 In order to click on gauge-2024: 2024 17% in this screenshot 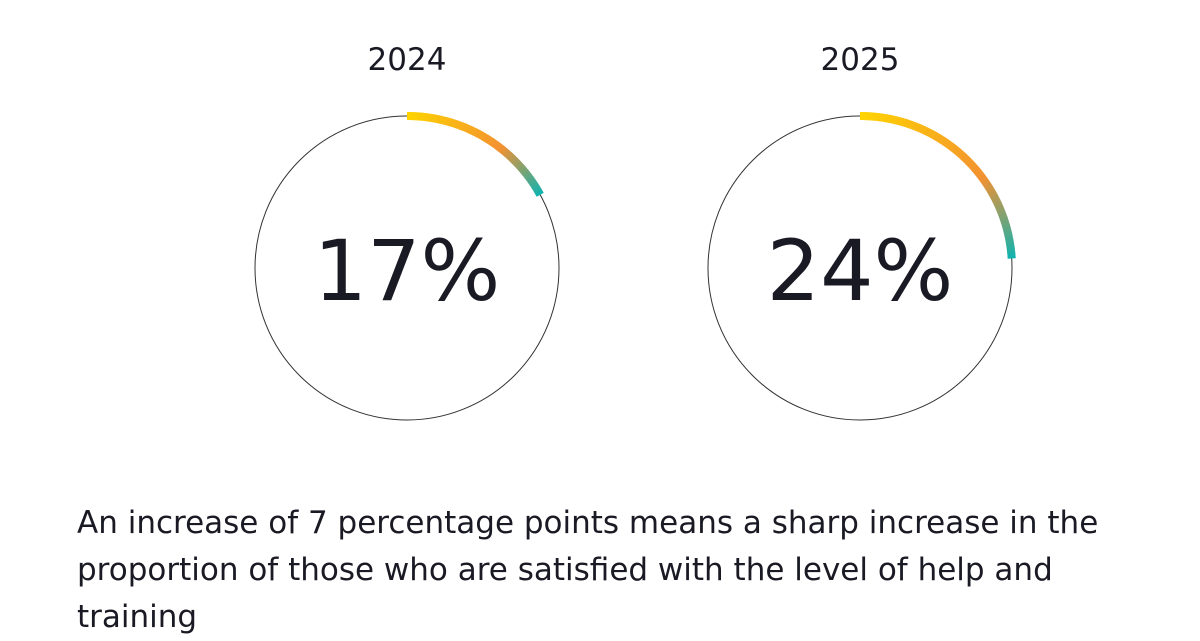, I will do `click(407, 231)`.